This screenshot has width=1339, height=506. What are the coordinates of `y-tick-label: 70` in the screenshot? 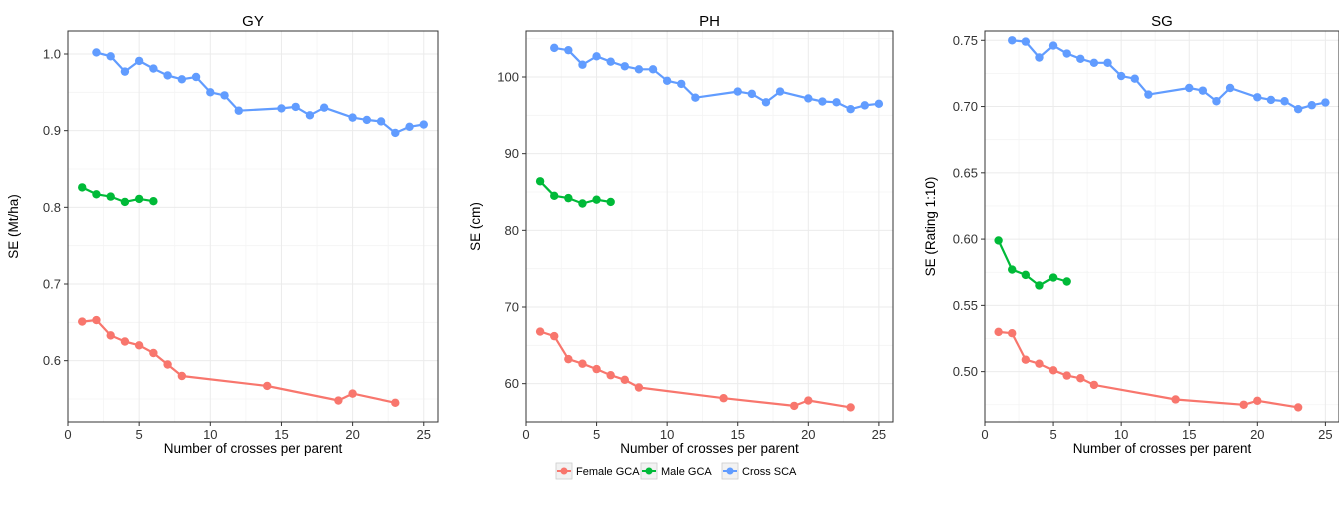 It's located at (512, 307).